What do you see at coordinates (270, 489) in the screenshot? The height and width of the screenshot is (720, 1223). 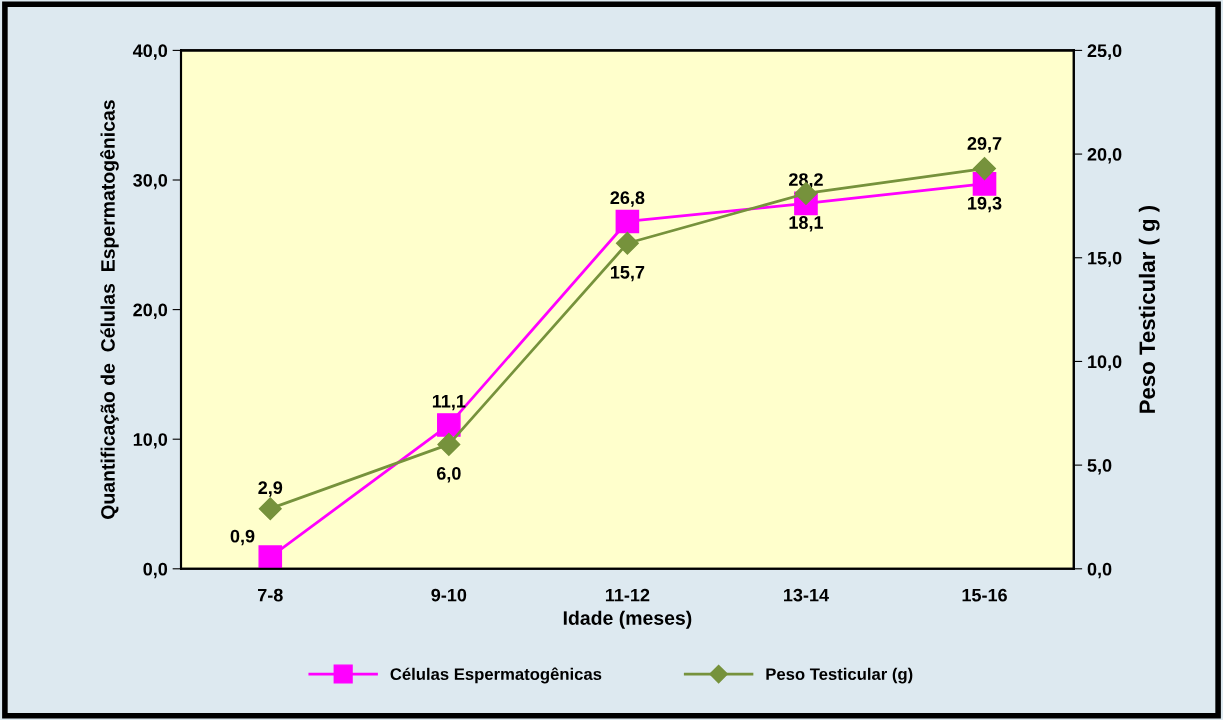 I see `data-label: 2,9` at bounding box center [270, 489].